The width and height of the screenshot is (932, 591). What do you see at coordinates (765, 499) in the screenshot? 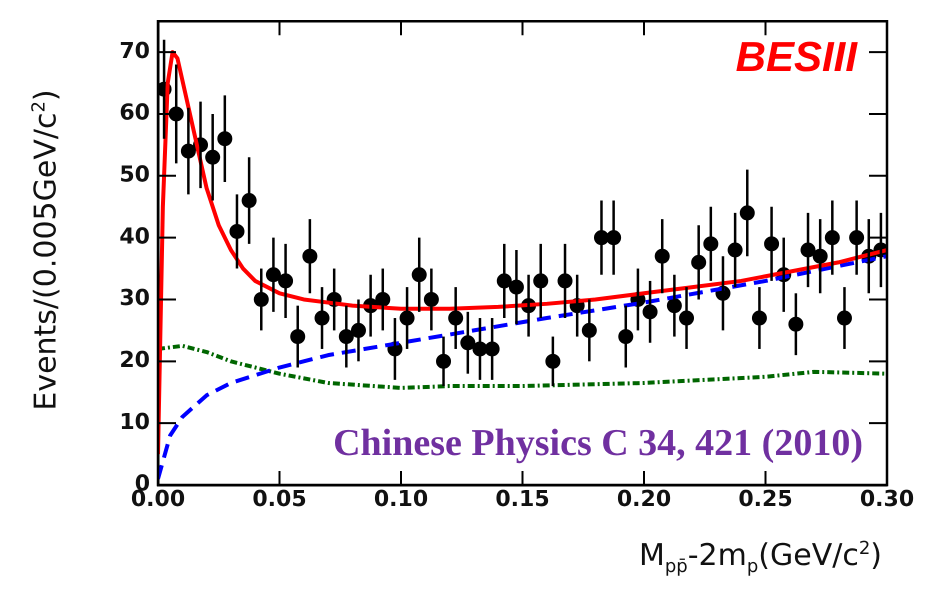
I see `x-tick-label: 0.25` at bounding box center [765, 499].